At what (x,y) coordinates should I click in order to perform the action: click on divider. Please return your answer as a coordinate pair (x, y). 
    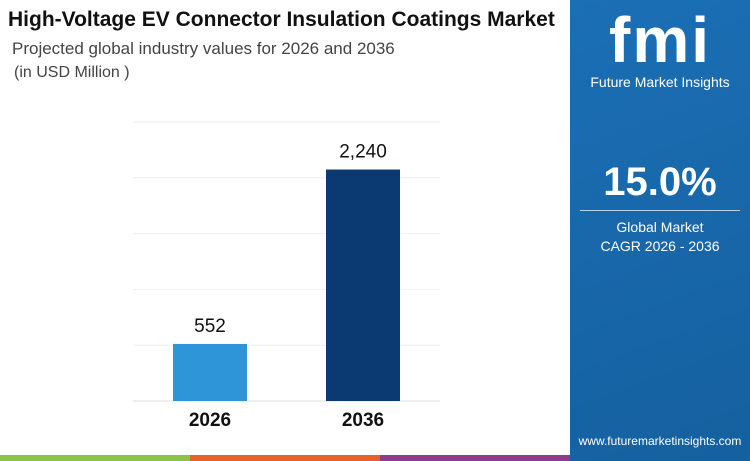
    Looking at the image, I should click on (660, 210).